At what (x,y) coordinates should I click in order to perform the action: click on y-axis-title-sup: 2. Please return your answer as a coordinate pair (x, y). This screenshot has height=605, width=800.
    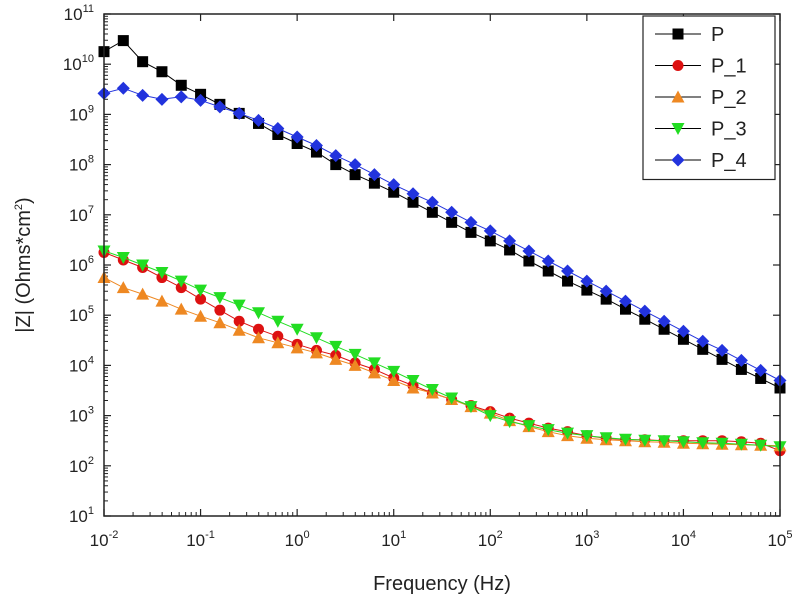
    Looking at the image, I should click on (19, 207).